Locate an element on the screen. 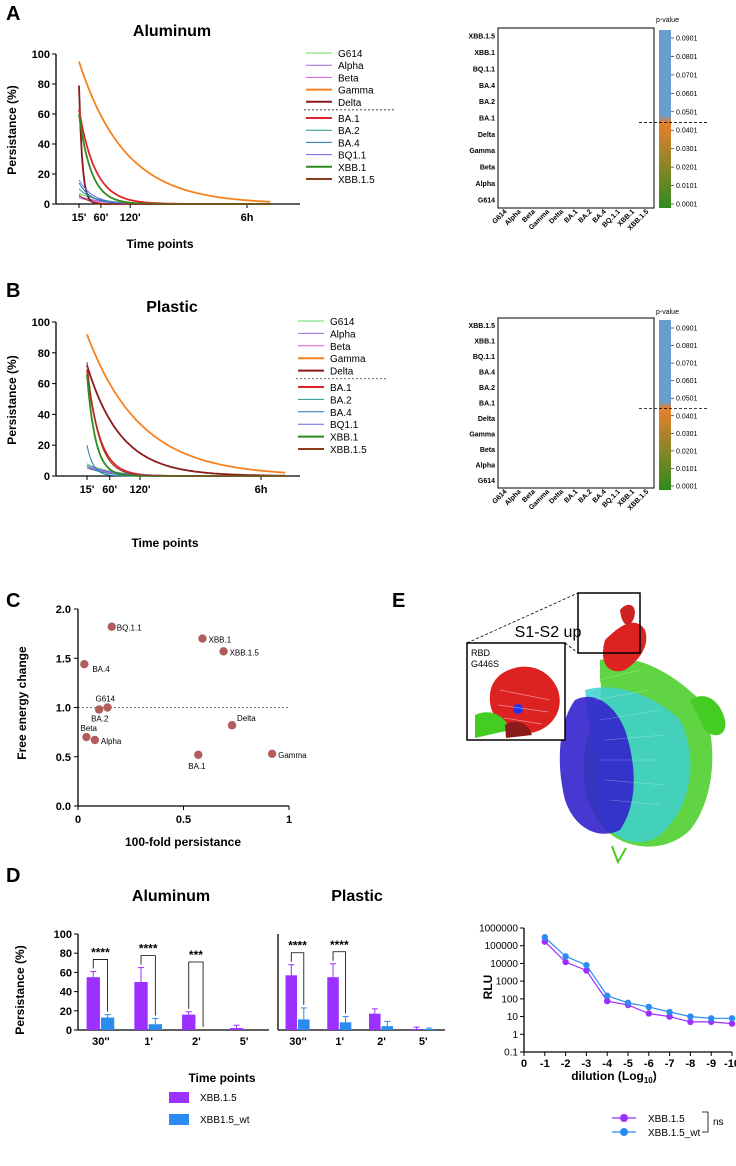  point-label: XBB.1.5 is located at coordinates (245, 652).